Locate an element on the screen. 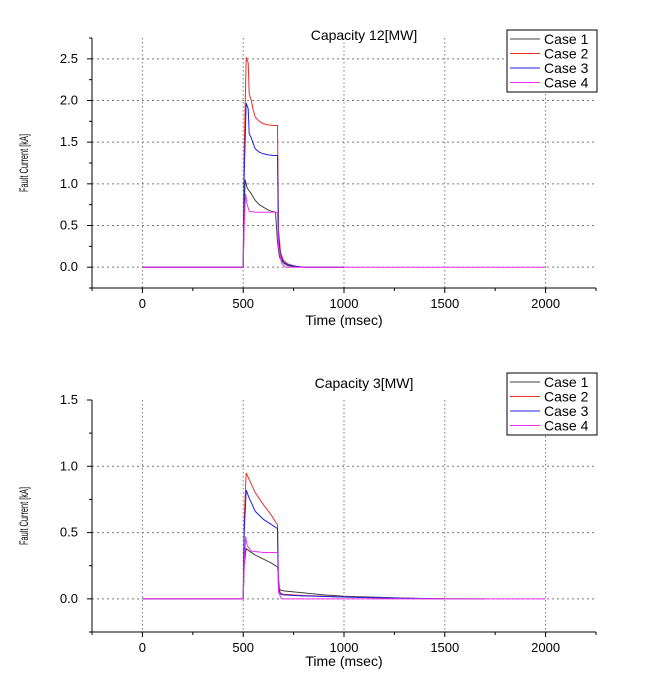  y-tick-label: 2.5 is located at coordinates (69, 58).